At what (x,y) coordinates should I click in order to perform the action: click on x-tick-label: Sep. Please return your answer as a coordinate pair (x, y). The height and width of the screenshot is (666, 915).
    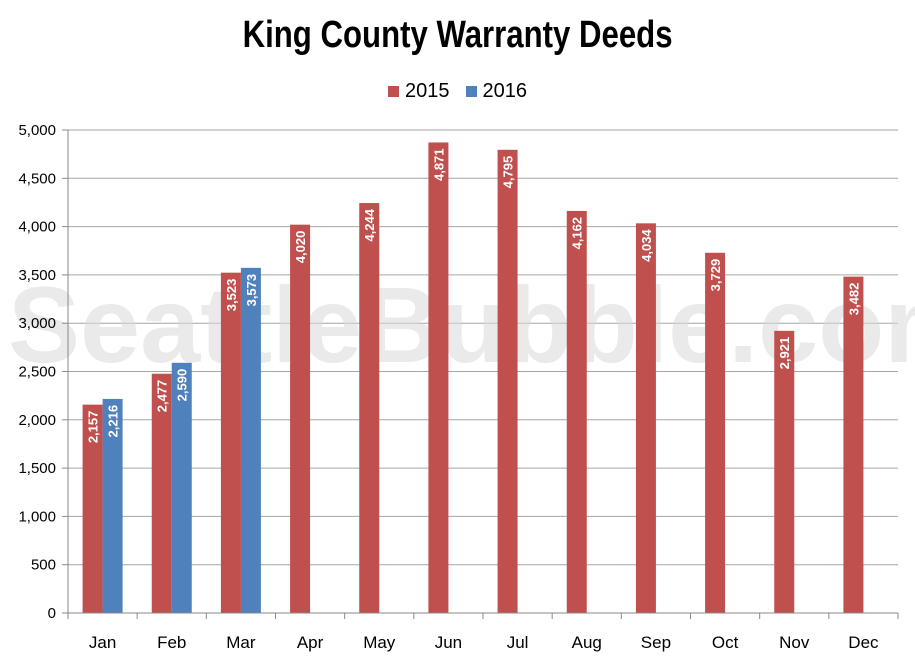
    Looking at the image, I should click on (656, 642).